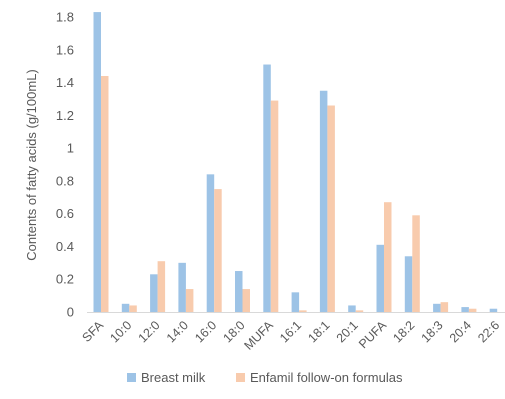 The height and width of the screenshot is (399, 505). What do you see at coordinates (65, 246) in the screenshot?
I see `y-tick-label: 0.4` at bounding box center [65, 246].